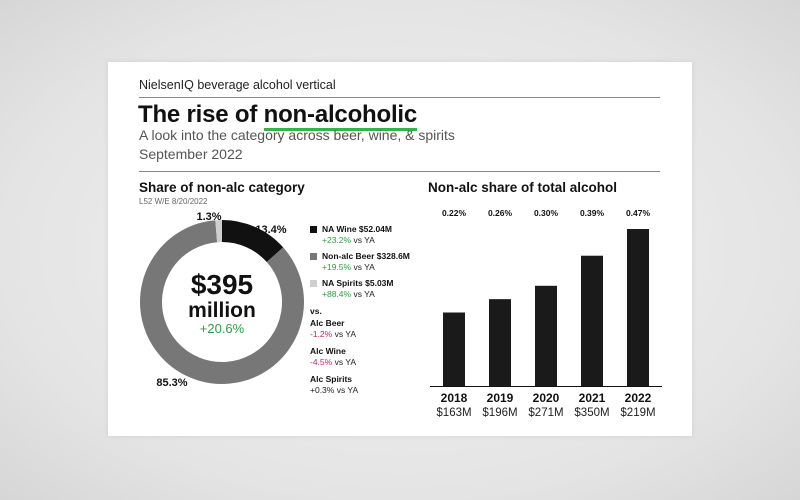 The width and height of the screenshot is (800, 500). Describe the element at coordinates (360, 385) in the screenshot. I see `alc-item-spirits: Alc Spirits +0.3% vs YA` at that location.